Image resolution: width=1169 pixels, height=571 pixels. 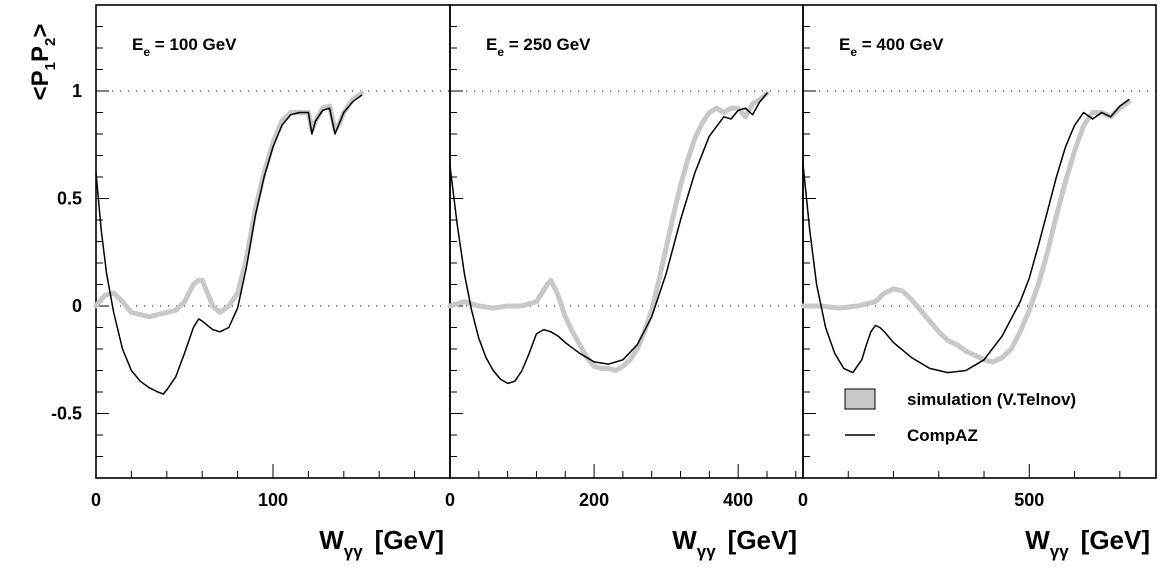 What do you see at coordinates (66, 252) in the screenshot?
I see `y-tick-labels: -0.5 0 0.5 1` at bounding box center [66, 252].